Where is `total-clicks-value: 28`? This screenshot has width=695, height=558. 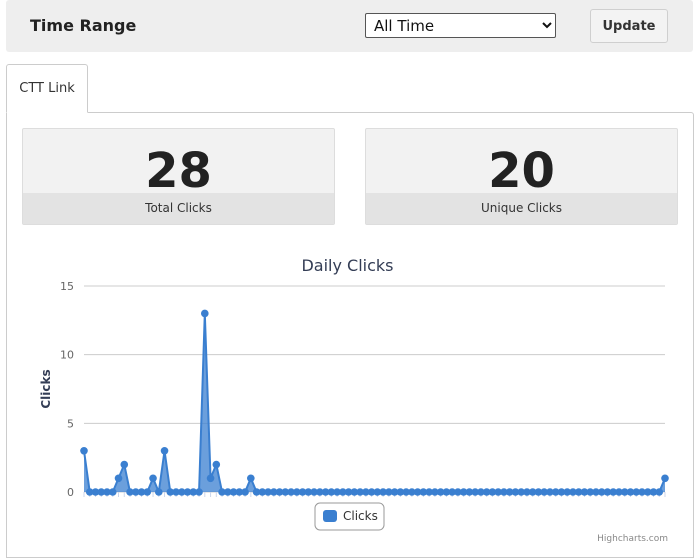 total-clicks-value: 28 is located at coordinates (178, 171).